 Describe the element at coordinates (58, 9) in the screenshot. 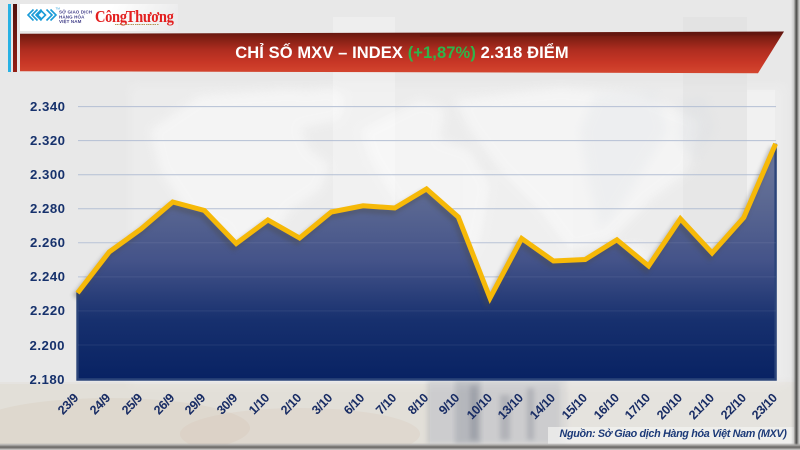

I see `svg-text: TM` at that location.